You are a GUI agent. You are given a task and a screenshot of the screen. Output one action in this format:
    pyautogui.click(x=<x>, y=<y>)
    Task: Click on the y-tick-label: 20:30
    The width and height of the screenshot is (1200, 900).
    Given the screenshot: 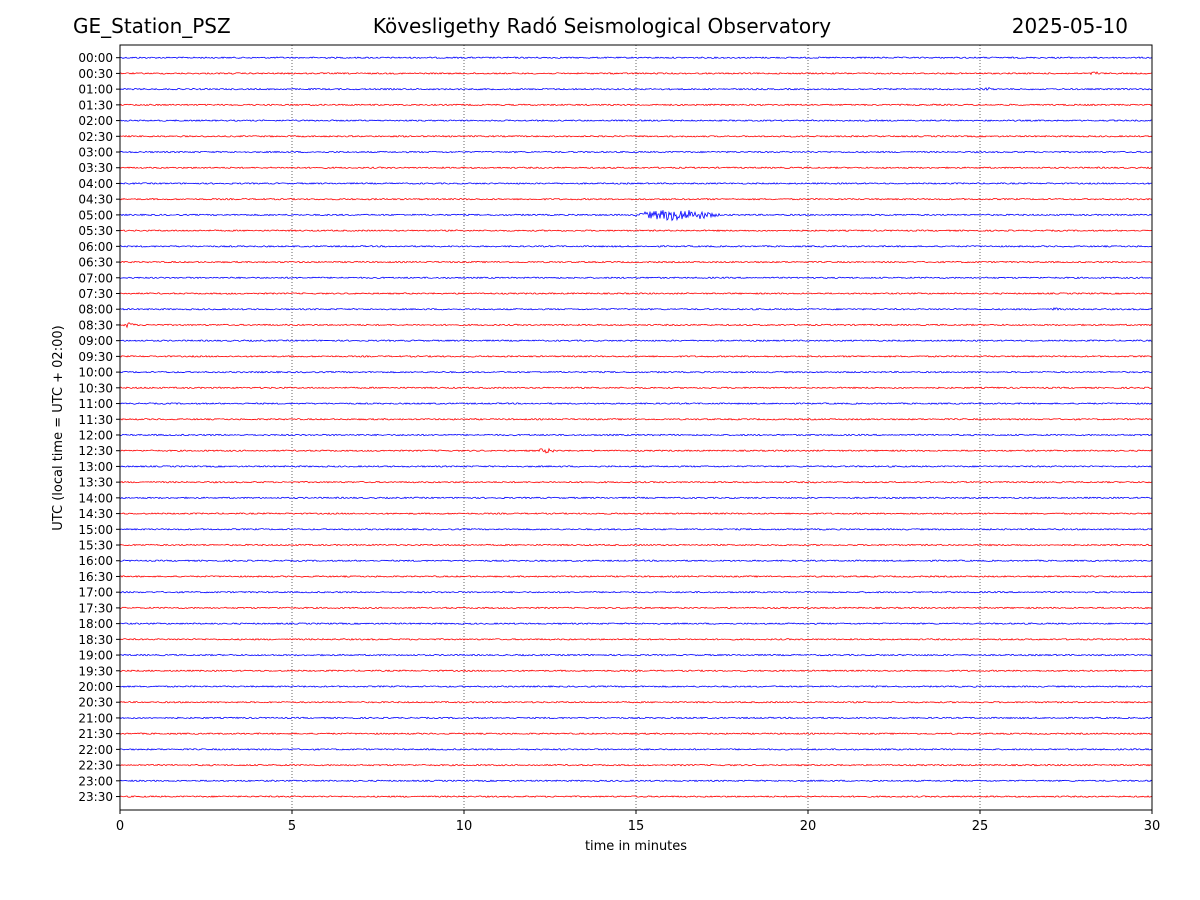 What is the action you would take?
    pyautogui.click(x=95, y=703)
    